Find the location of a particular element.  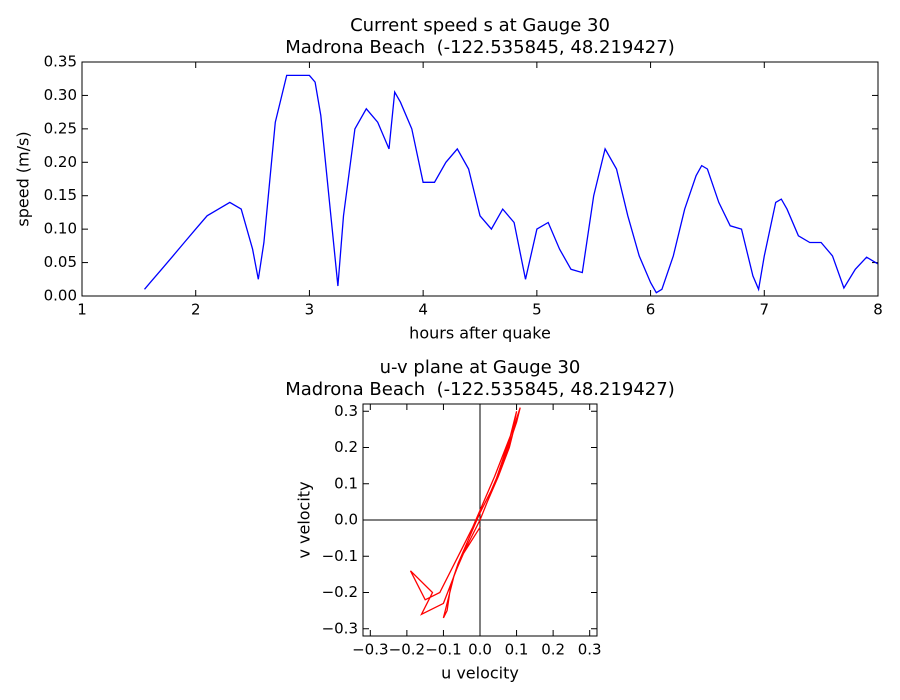

x-tick-label: 2 is located at coordinates (196, 310).